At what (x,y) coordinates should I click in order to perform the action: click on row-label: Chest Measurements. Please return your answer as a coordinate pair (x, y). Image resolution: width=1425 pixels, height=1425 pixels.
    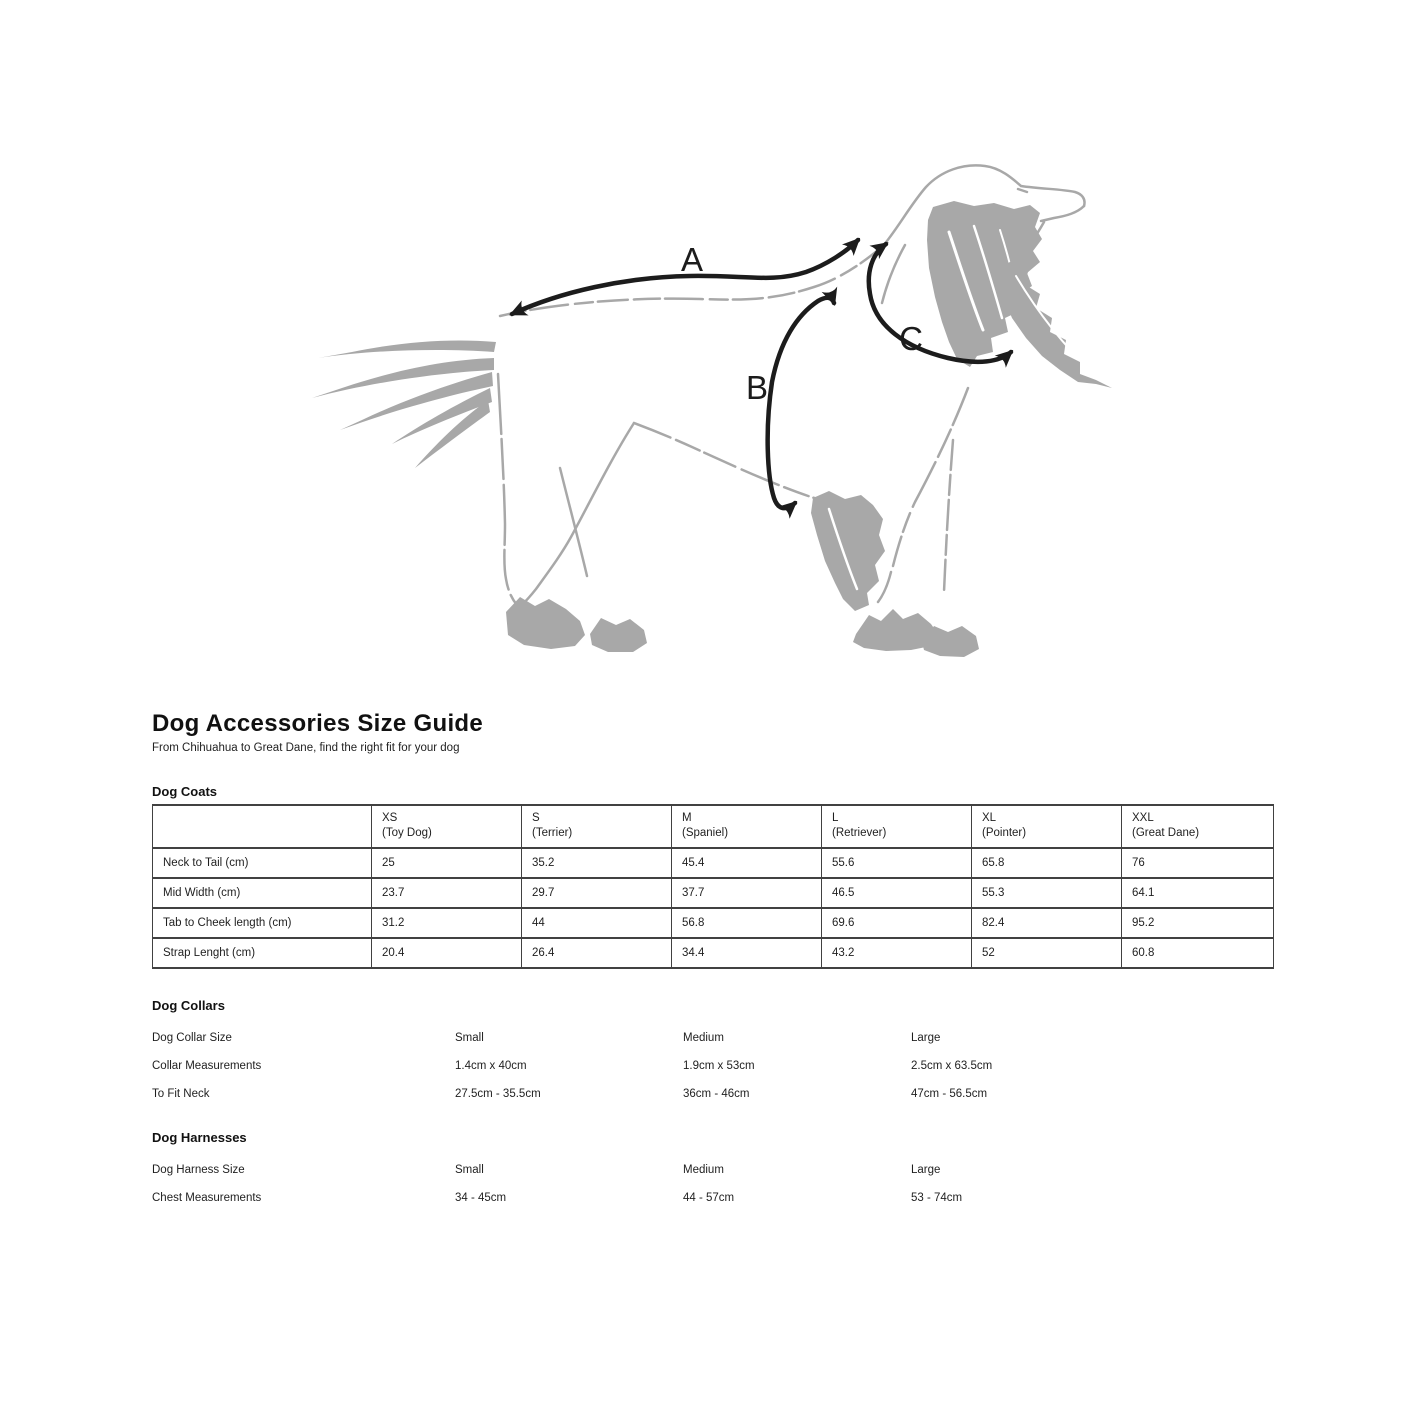
    Looking at the image, I should click on (207, 1197).